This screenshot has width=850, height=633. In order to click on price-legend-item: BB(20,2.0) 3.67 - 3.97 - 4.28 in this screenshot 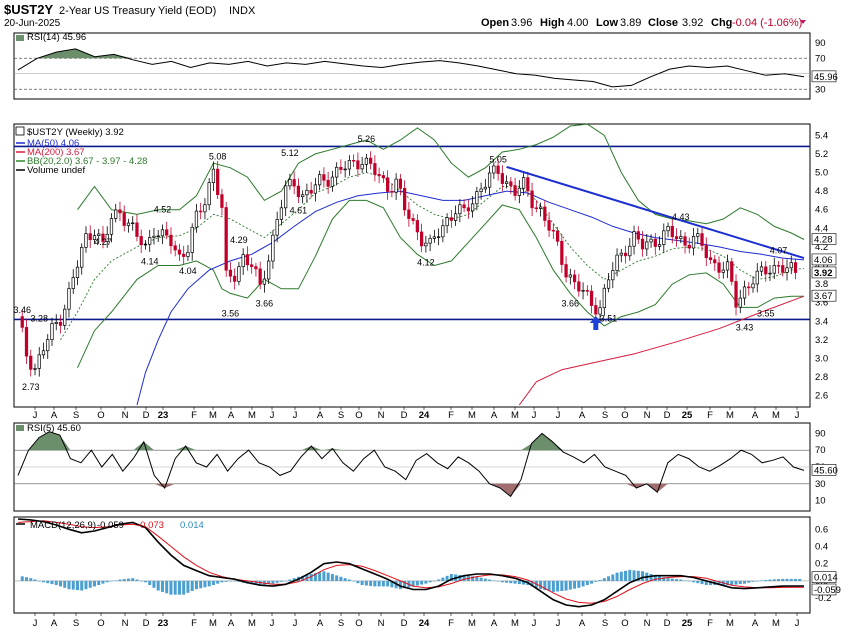, I will do `click(87, 161)`.